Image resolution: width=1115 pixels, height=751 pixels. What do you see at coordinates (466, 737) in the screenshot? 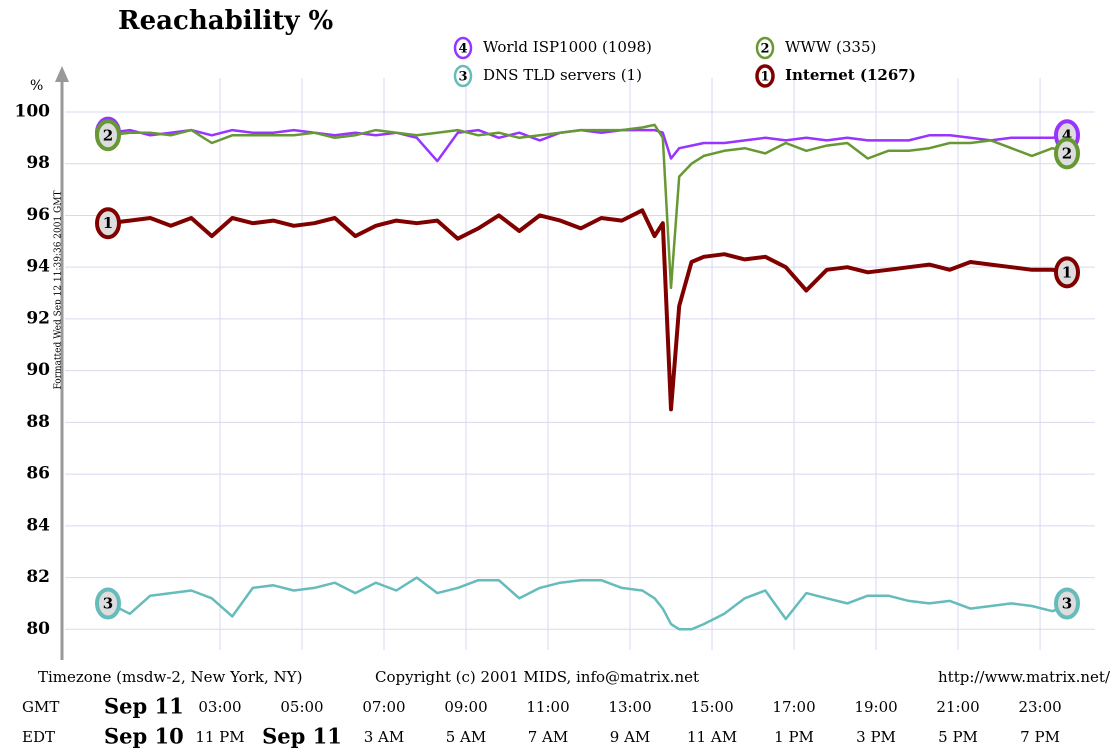
I see `x-tick-label: 5 AM` at bounding box center [466, 737].